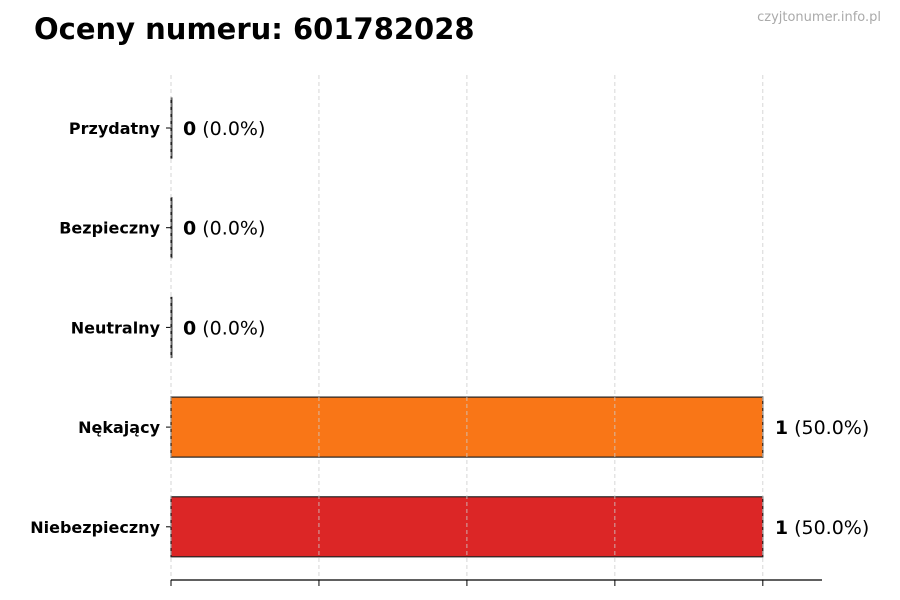 This screenshot has width=900, height=600. Describe the element at coordinates (116, 327) in the screenshot. I see `category-label: Neutralny` at that location.